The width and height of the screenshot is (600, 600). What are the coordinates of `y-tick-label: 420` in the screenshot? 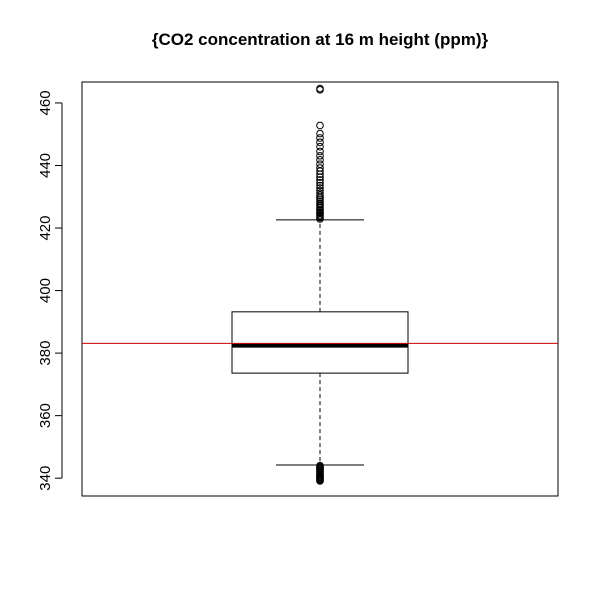 It's located at (45, 228).